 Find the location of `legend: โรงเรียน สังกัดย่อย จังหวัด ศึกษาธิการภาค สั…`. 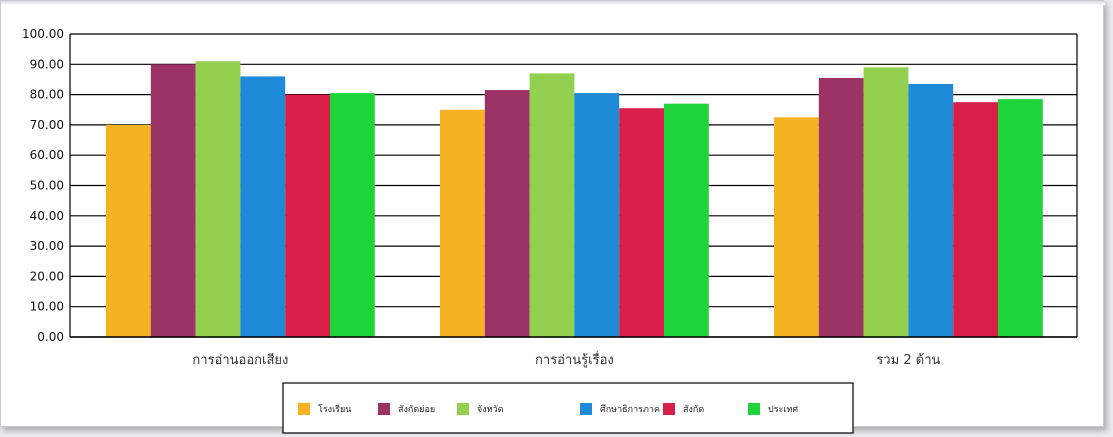

legend: โรงเรียน สังกัดย่อย จังหวัด ศึกษาธิการภาค สั… is located at coordinates (568, 408).